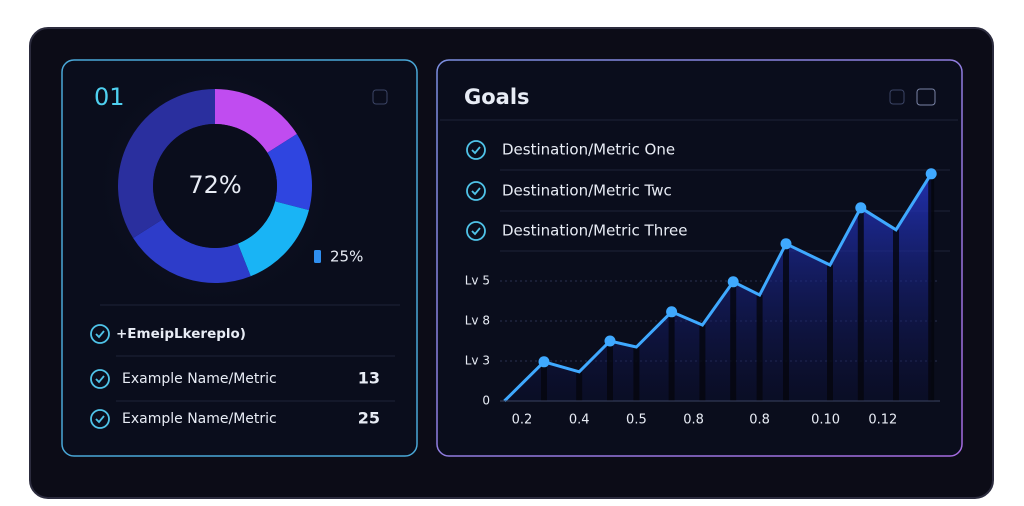  Describe the element at coordinates (477, 361) in the screenshot. I see `y-tick-label: Lv 3` at that location.